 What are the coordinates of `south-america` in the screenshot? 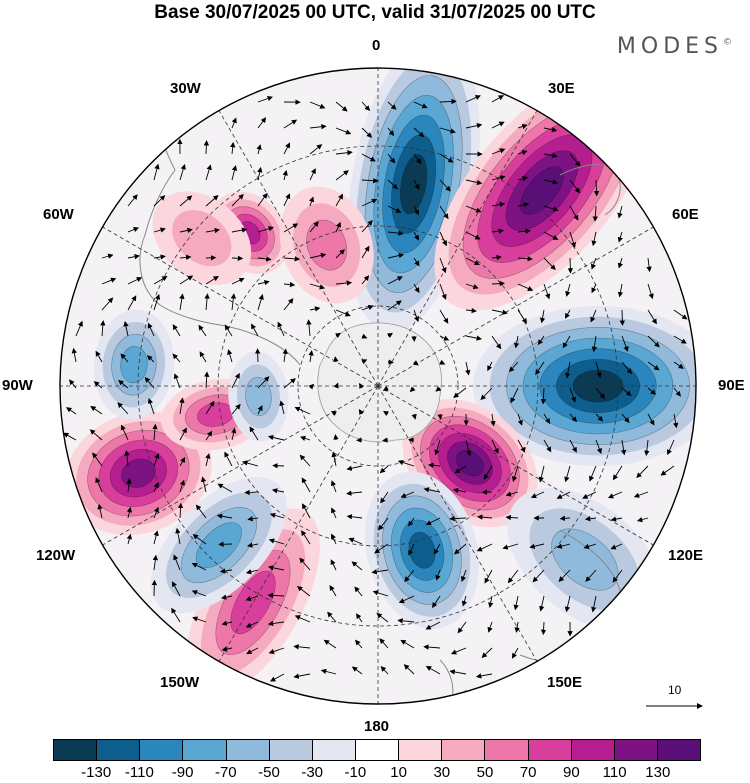 It's located at (220, 250).